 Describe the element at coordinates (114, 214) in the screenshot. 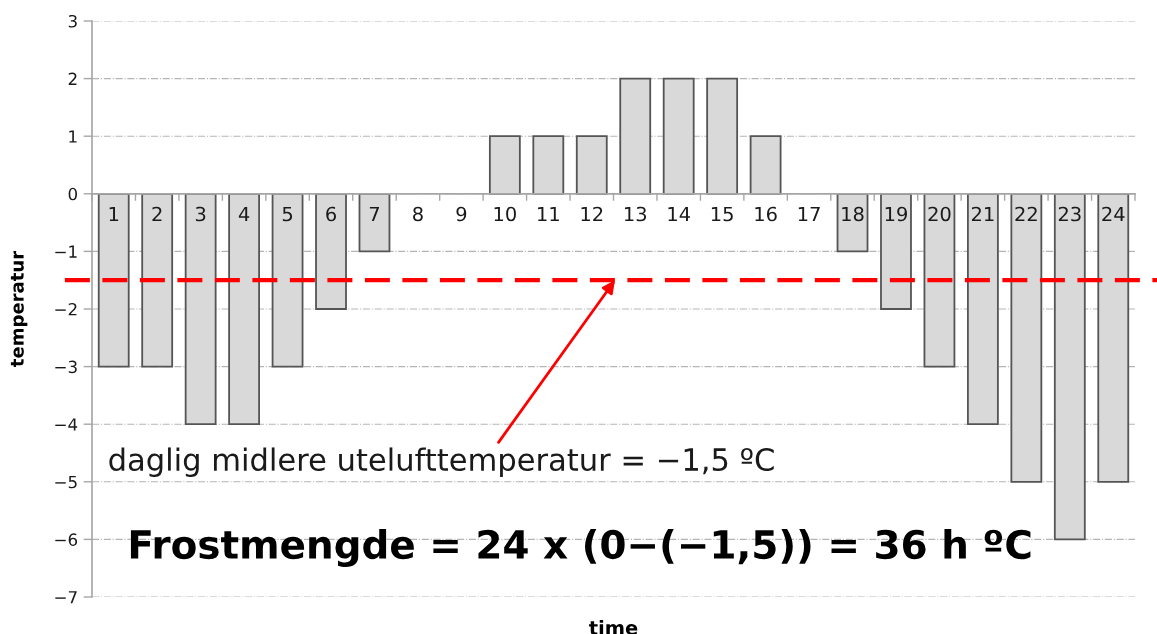

I see `x-tick-label: 1` at that location.